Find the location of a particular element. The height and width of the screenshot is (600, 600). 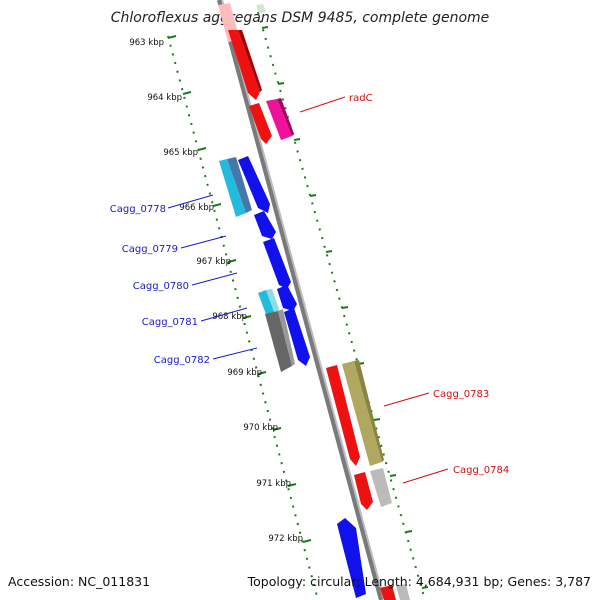

ruler-label: 965 kbp is located at coordinates (180, 153).